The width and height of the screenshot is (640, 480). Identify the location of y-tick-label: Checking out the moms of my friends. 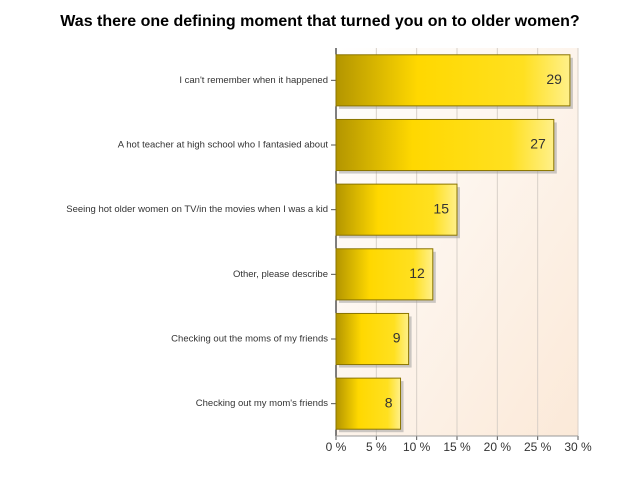
(249, 339).